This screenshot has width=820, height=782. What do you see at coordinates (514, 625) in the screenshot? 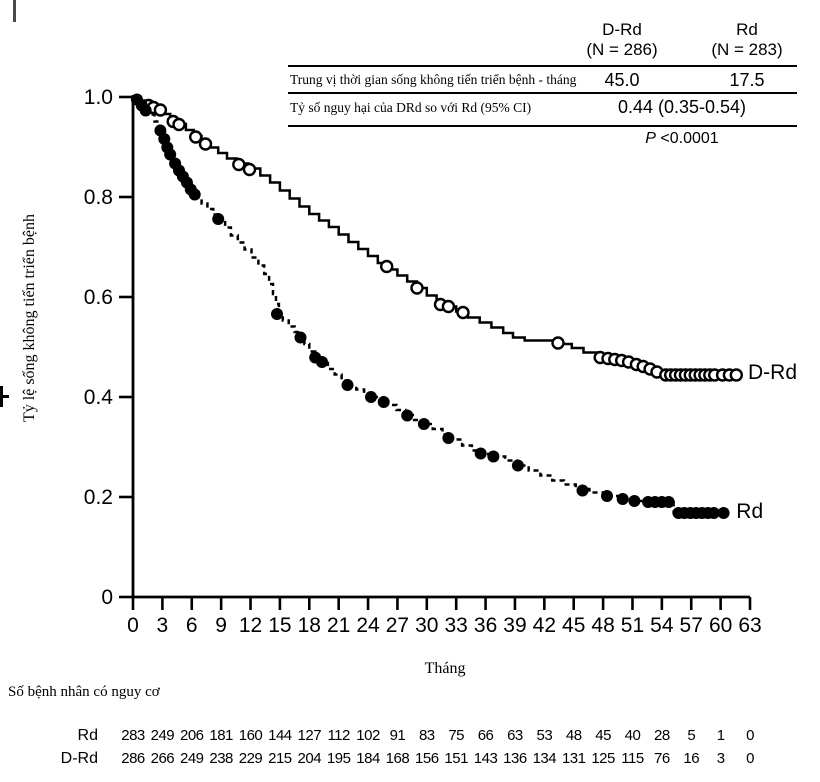
I see `x-tick-label: 39` at bounding box center [514, 625].